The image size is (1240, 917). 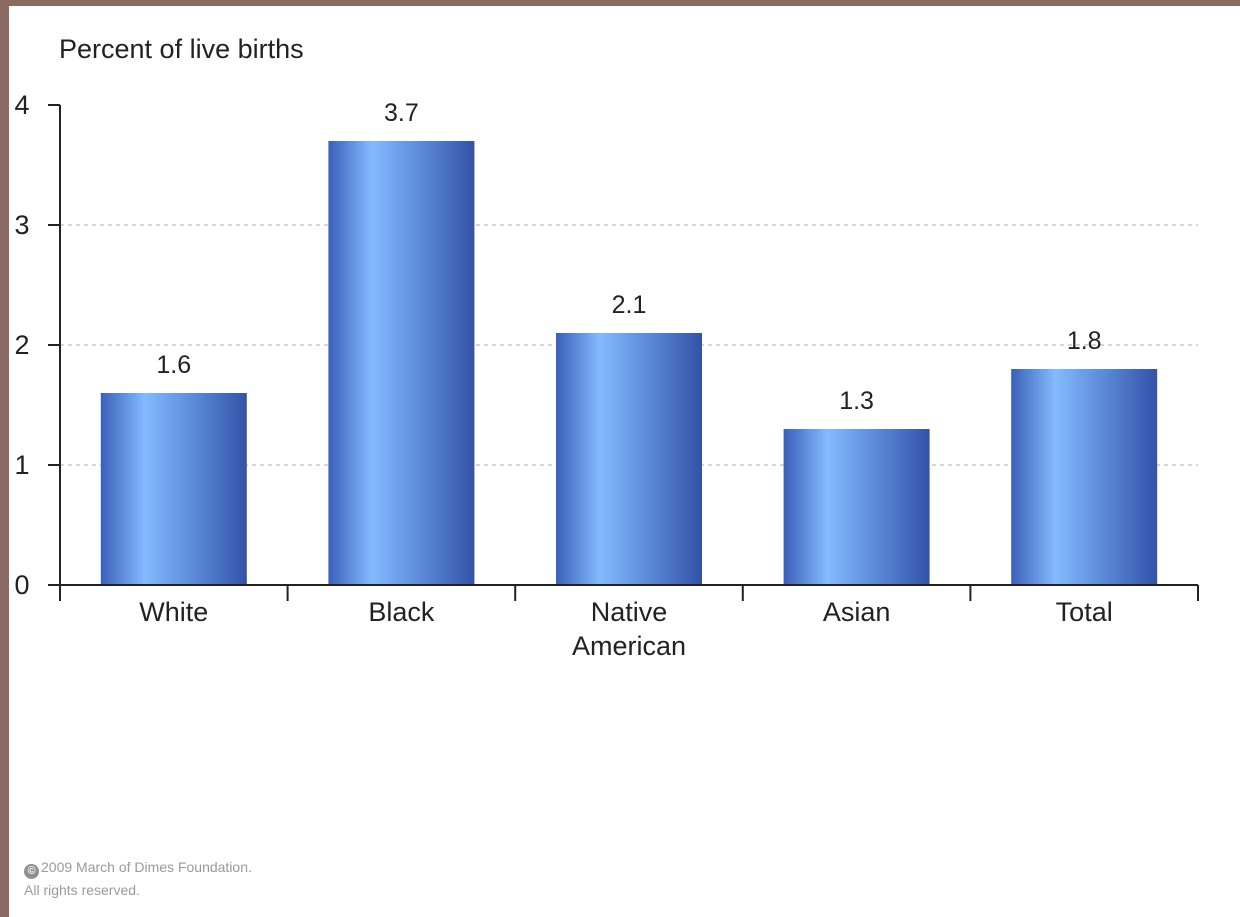 What do you see at coordinates (21, 345) in the screenshot?
I see `y-tick-label: 2` at bounding box center [21, 345].